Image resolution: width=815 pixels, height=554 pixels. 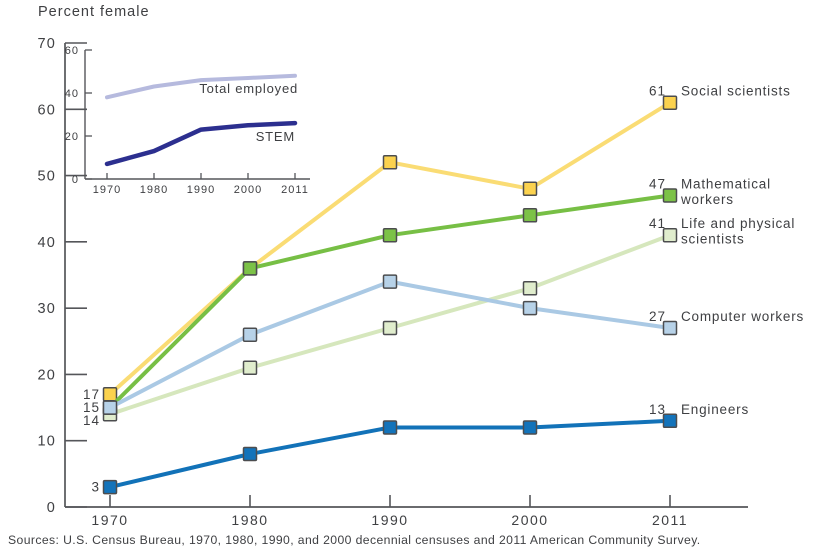 What do you see at coordinates (389, 520) in the screenshot?
I see `x-tick-label: 1990` at bounding box center [389, 520].